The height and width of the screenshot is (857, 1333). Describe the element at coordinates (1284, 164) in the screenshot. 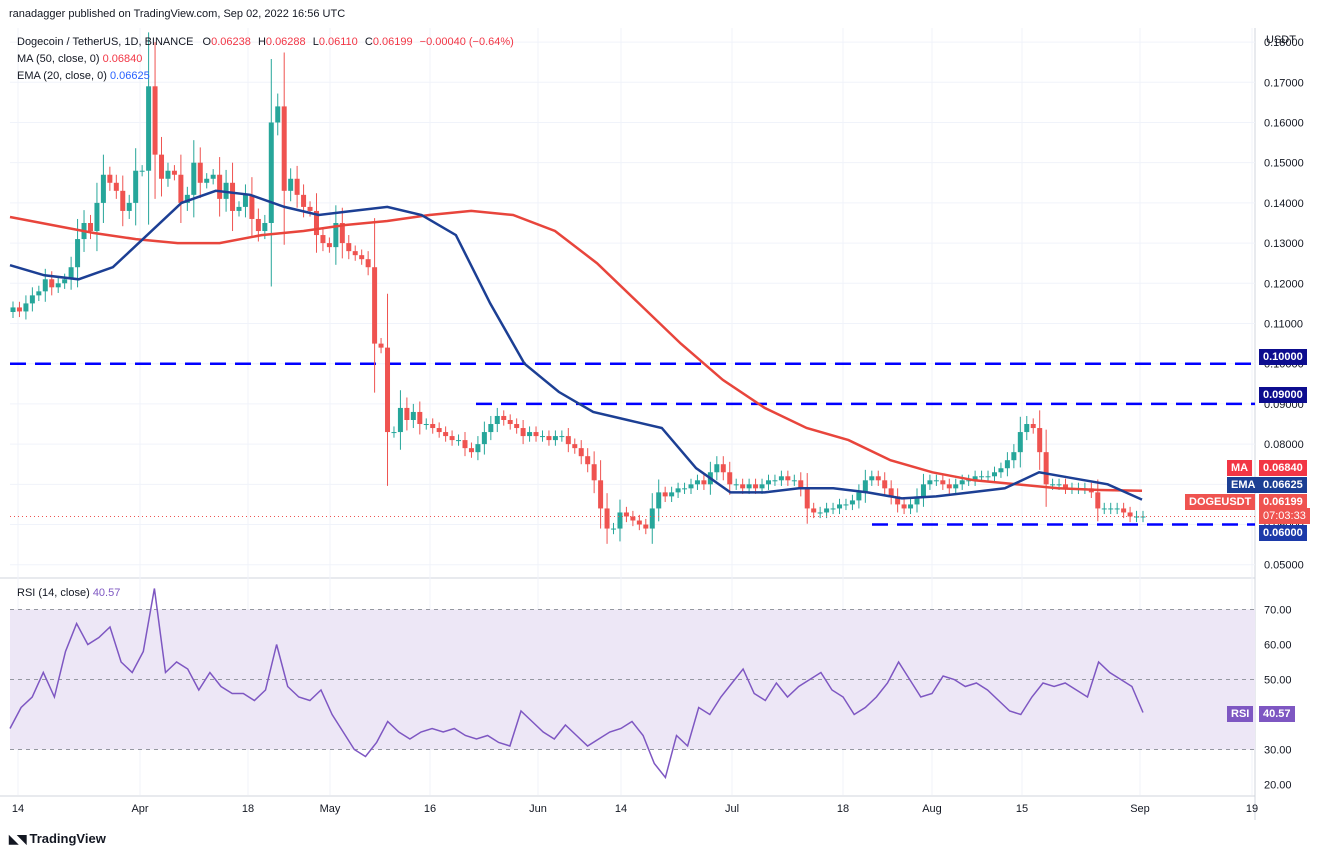

I see `price-tick-label: 0.15000` at that location.